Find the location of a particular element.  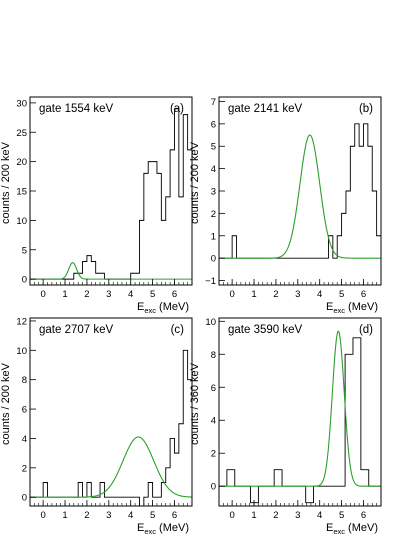

y-tick-label: 12 is located at coordinates (21, 321).